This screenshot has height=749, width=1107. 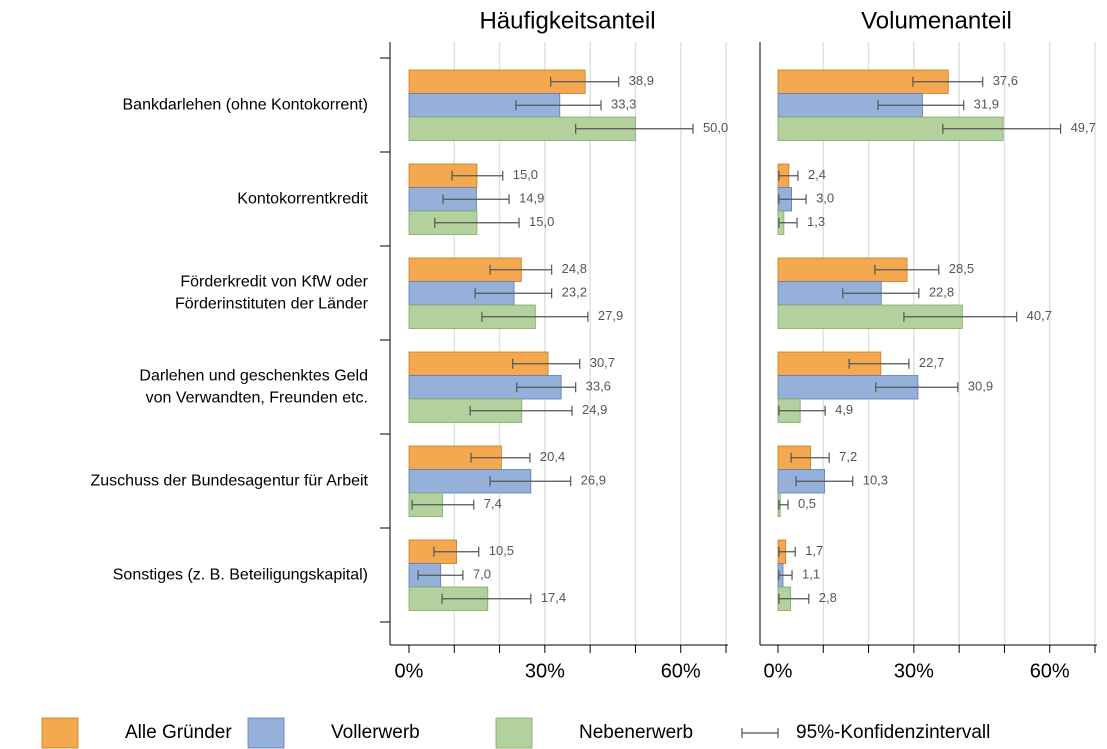 I want to click on value-label: 31,9, so click(x=986, y=104).